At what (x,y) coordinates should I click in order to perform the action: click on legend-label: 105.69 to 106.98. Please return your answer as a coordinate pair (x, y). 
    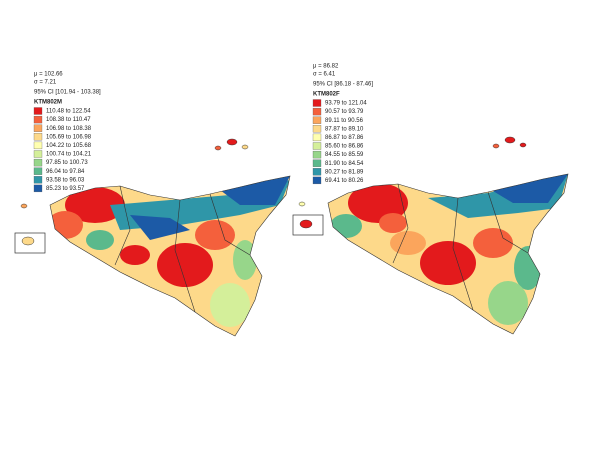
    Looking at the image, I should click on (69, 137).